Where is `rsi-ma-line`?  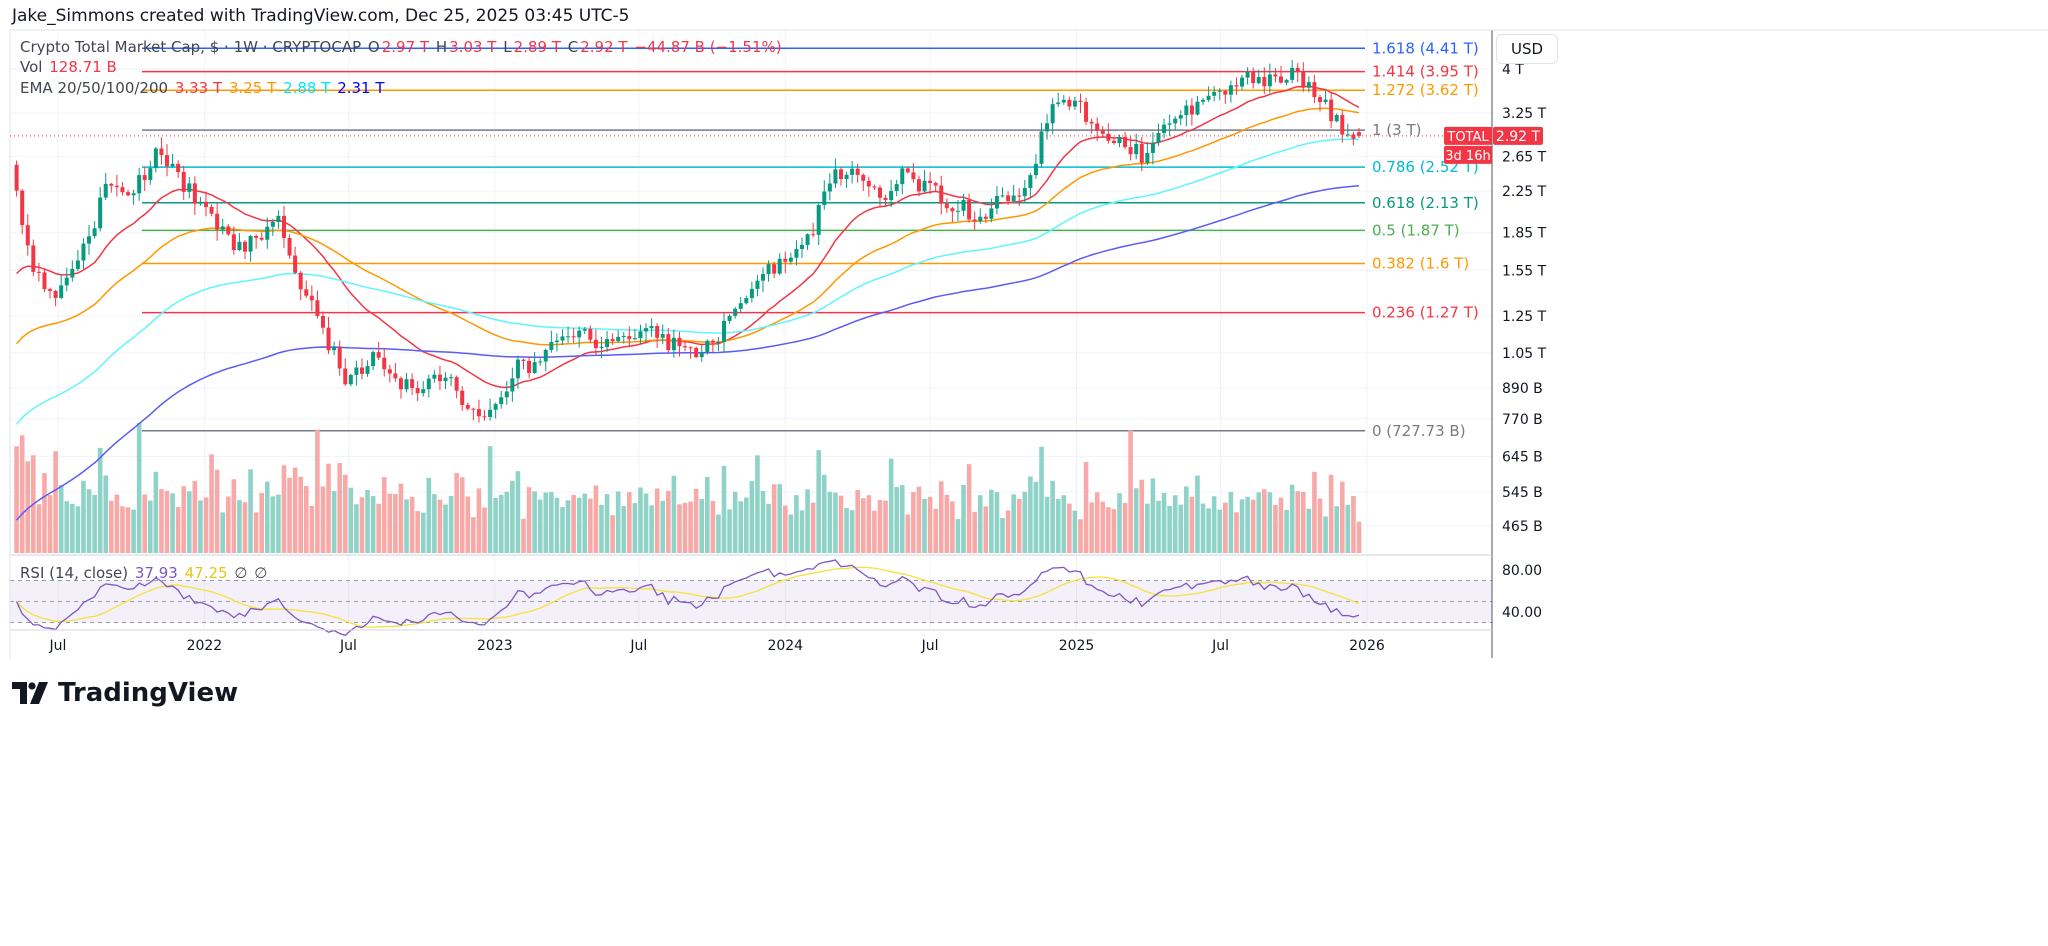
rsi-ma-line is located at coordinates (688, 597).